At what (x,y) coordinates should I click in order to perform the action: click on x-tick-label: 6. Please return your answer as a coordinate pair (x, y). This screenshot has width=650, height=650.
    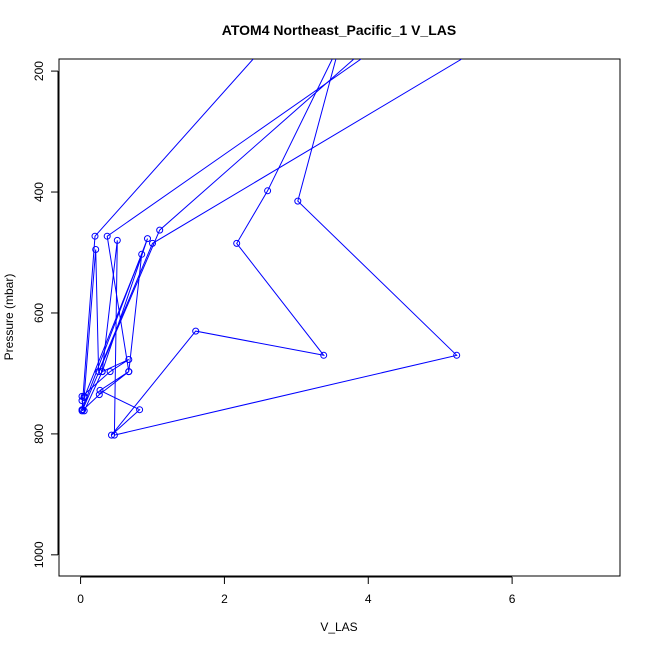
    Looking at the image, I should click on (512, 599).